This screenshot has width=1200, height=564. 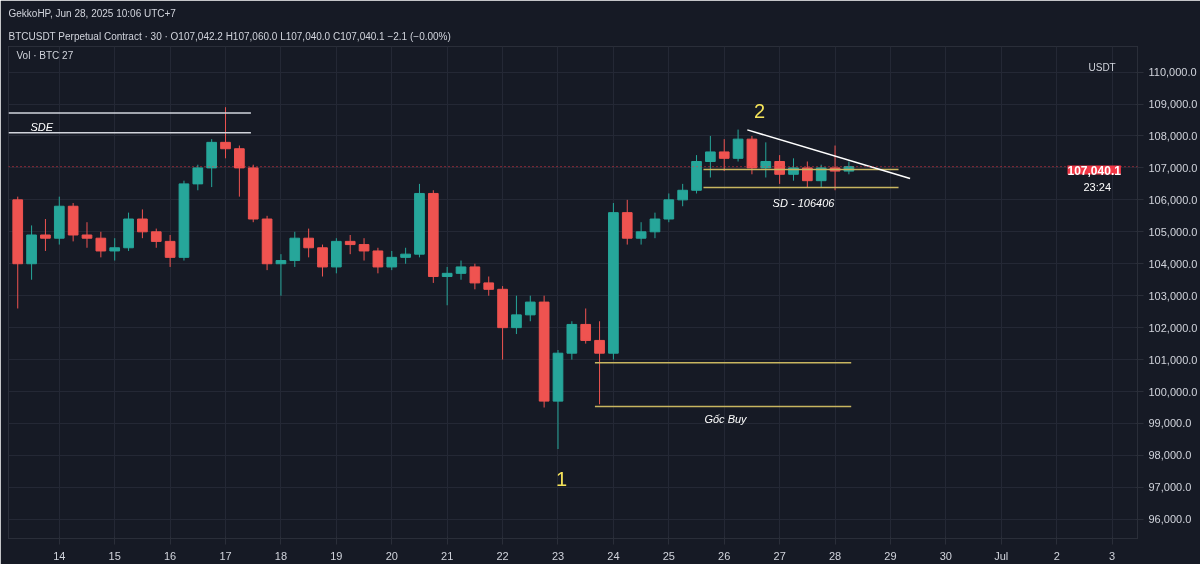 What do you see at coordinates (1097, 186) in the screenshot?
I see `annotation: 23:24` at bounding box center [1097, 186].